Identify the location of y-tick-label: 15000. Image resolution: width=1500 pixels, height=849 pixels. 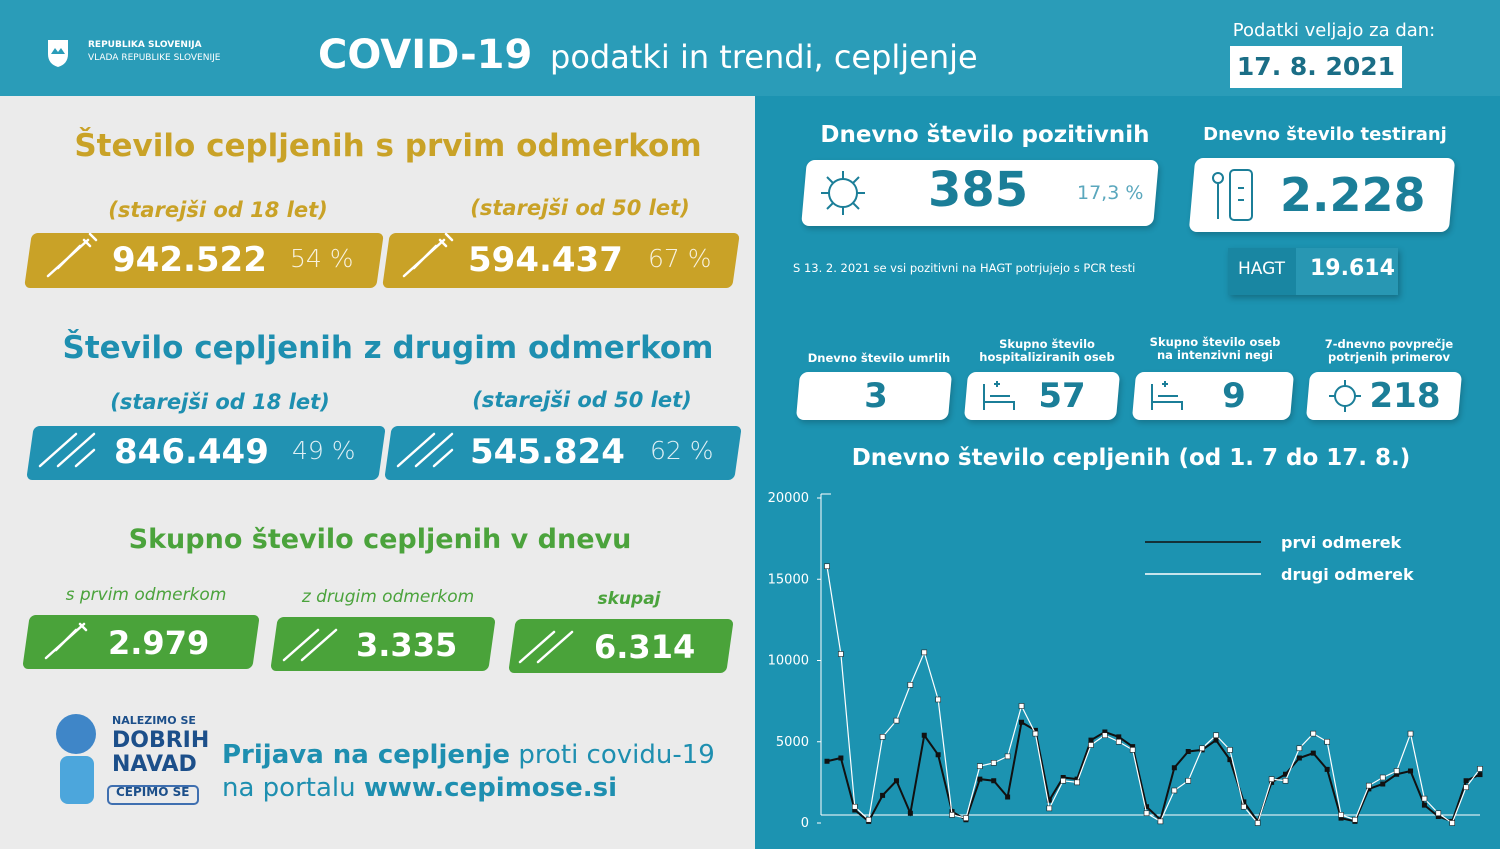
(788, 579).